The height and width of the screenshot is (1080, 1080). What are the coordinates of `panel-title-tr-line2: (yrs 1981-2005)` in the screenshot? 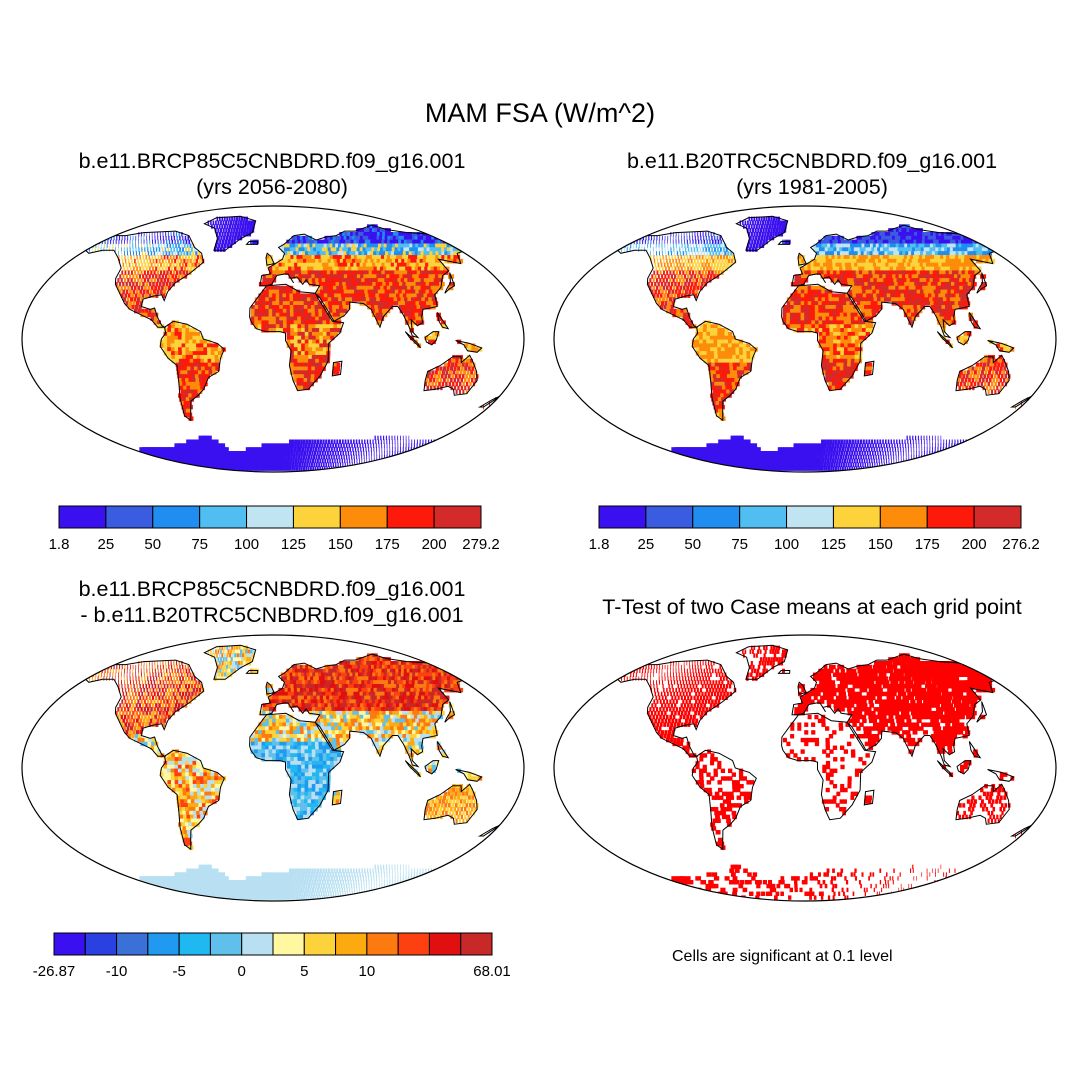 It's located at (812, 187).